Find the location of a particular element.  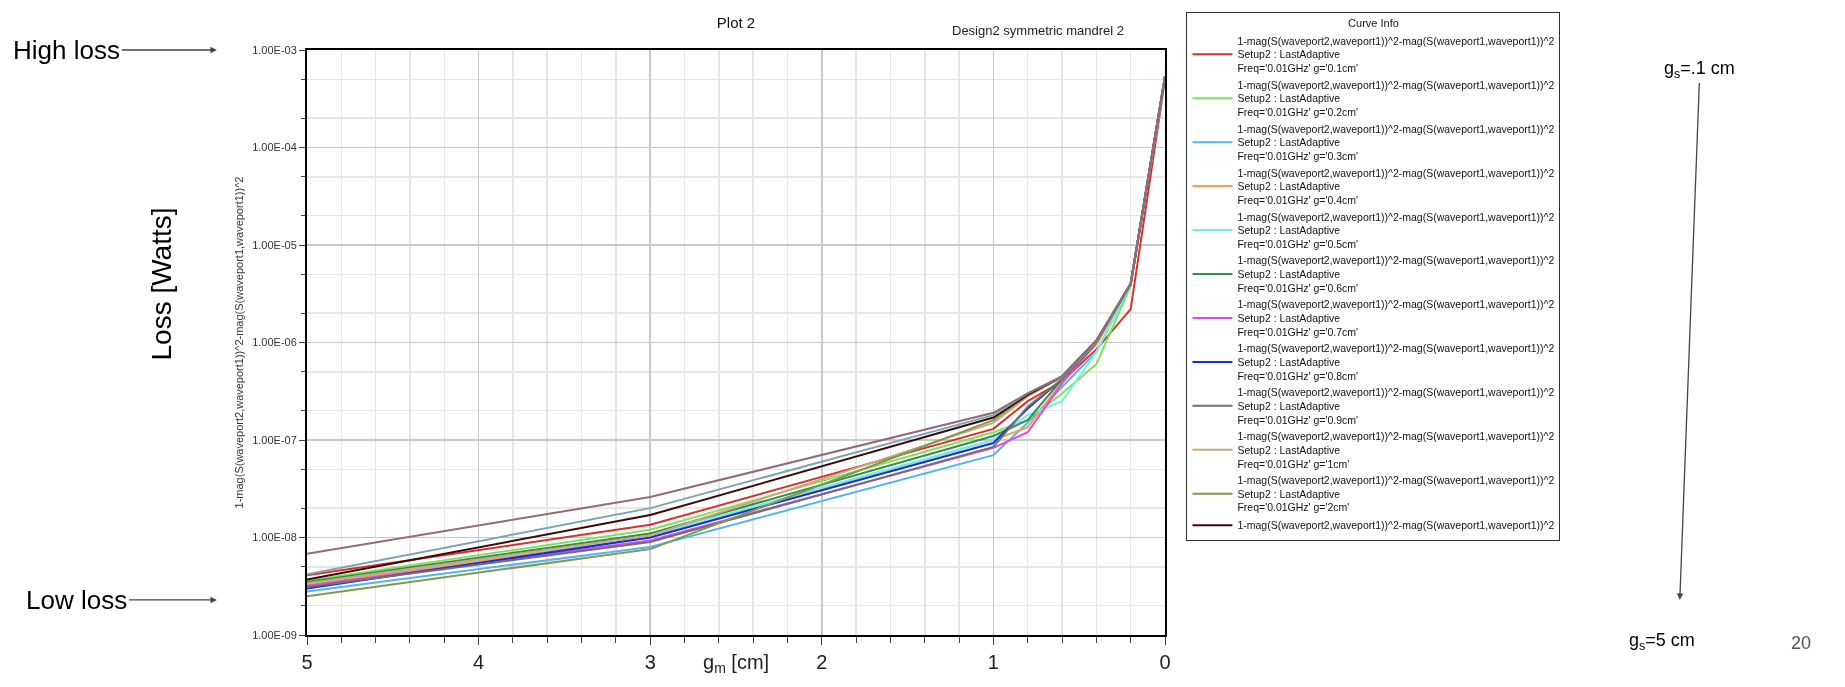

y-tick-label: 1.00E-09 is located at coordinates (274, 634).